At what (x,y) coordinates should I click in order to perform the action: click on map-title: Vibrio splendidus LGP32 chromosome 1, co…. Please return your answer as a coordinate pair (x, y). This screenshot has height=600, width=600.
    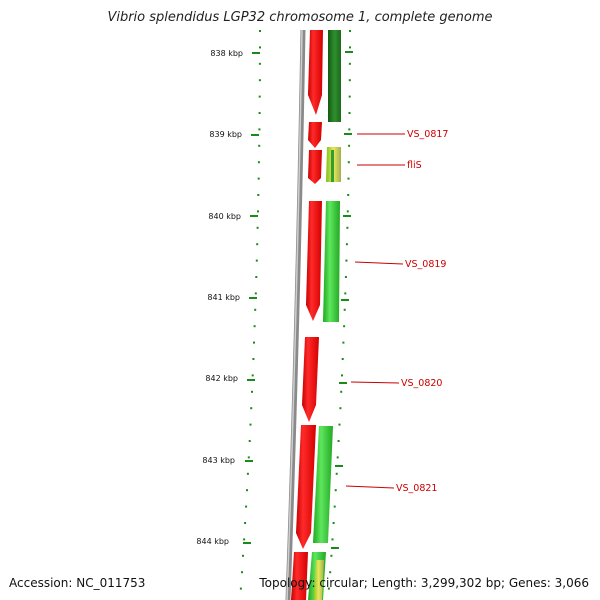
    Looking at the image, I should click on (300, 17).